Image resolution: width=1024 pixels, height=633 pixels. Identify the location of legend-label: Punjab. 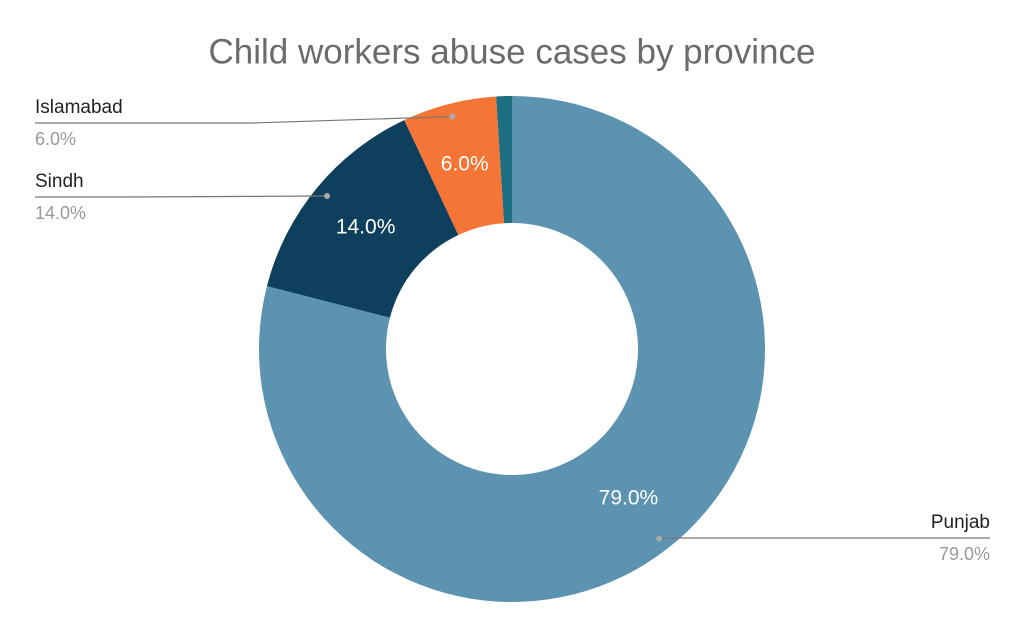
(960, 522).